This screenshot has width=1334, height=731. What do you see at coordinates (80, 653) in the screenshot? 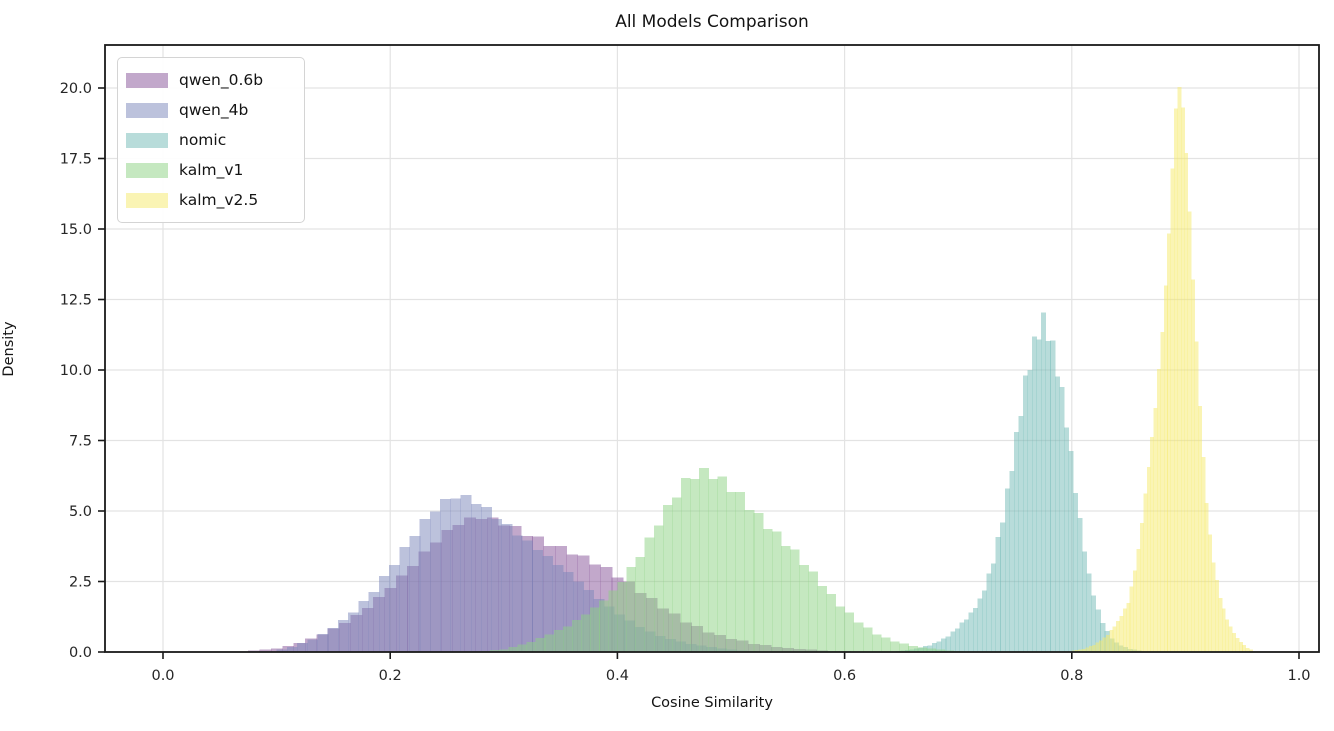
I see `y-tick-label: 0.0` at bounding box center [80, 653].